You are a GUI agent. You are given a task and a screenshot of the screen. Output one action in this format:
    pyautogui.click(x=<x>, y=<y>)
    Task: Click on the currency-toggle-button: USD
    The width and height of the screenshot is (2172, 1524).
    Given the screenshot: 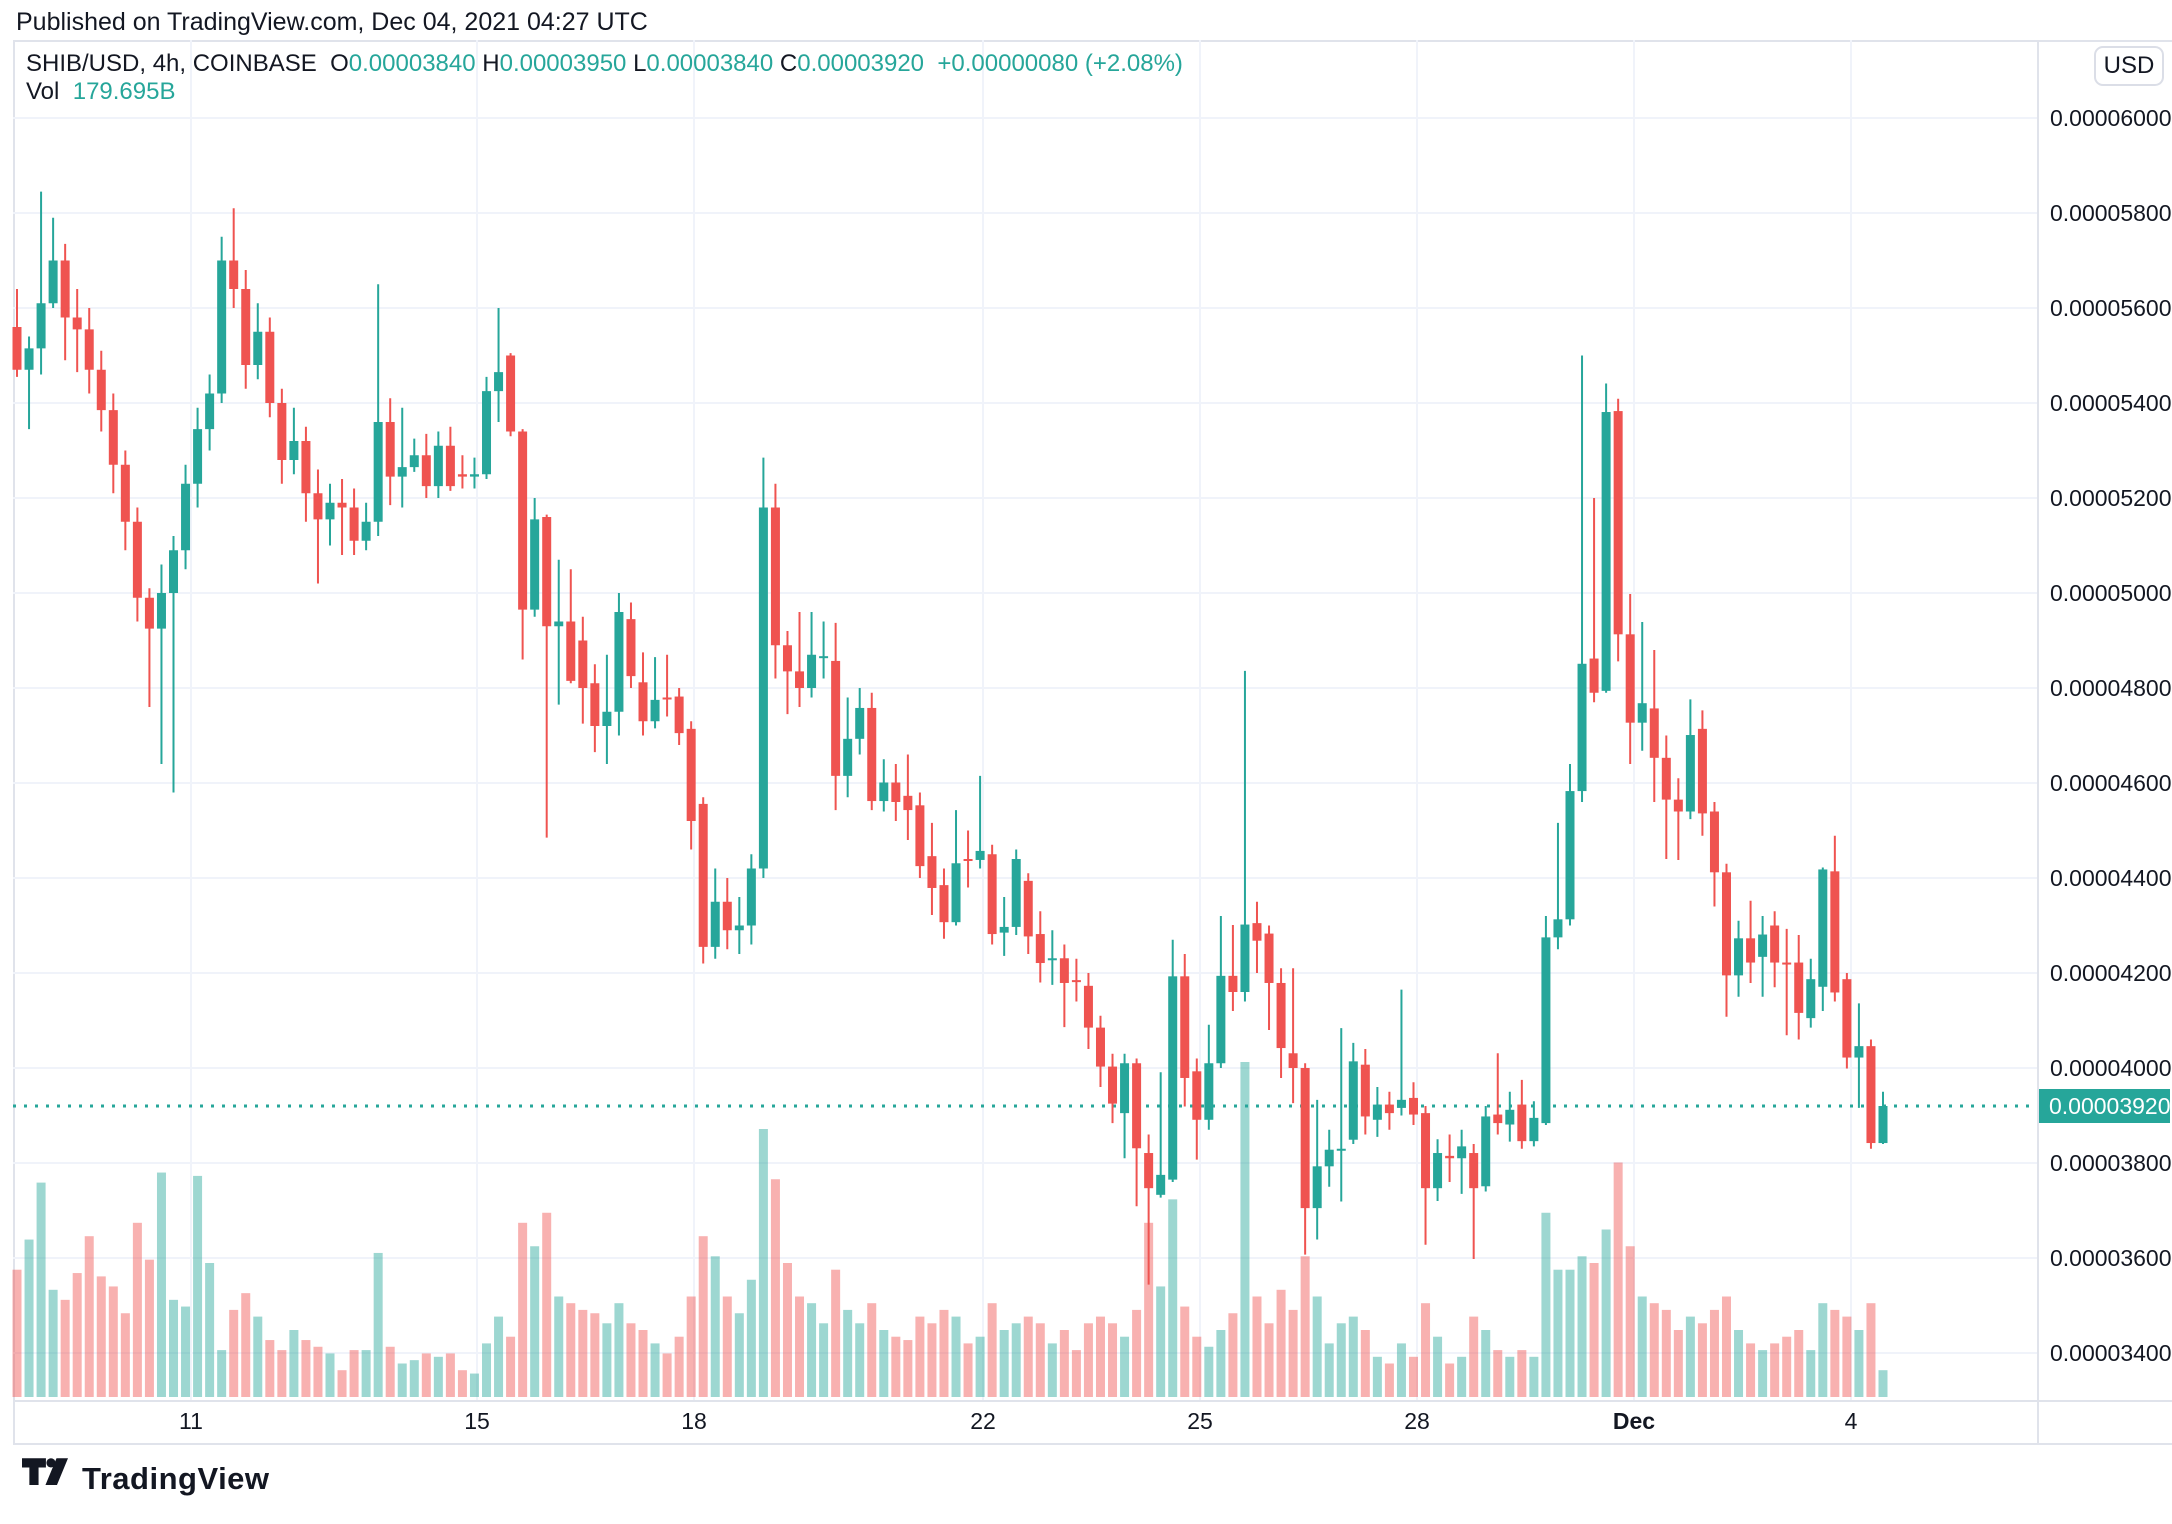 What is the action you would take?
    pyautogui.click(x=2129, y=66)
    